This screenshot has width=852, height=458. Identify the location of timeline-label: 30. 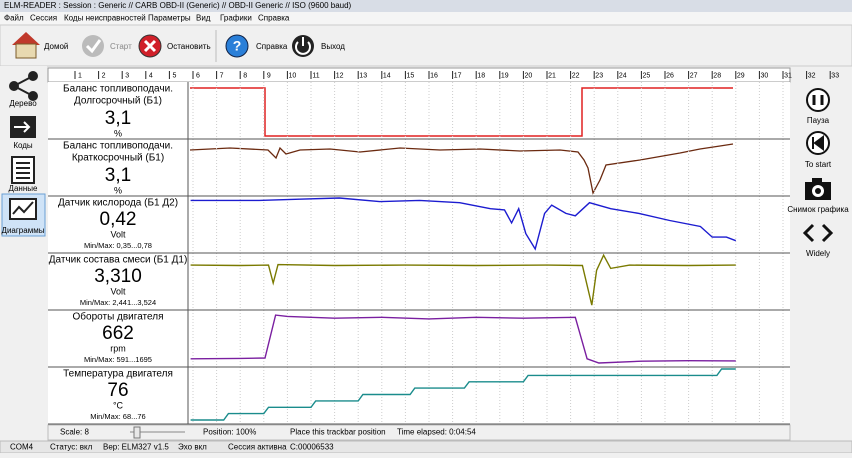
(765, 75).